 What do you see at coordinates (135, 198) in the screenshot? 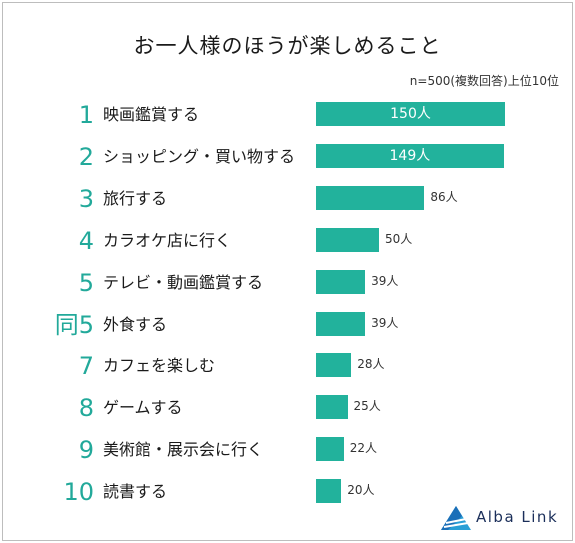
I see `category-label: 旅行する` at bounding box center [135, 198].